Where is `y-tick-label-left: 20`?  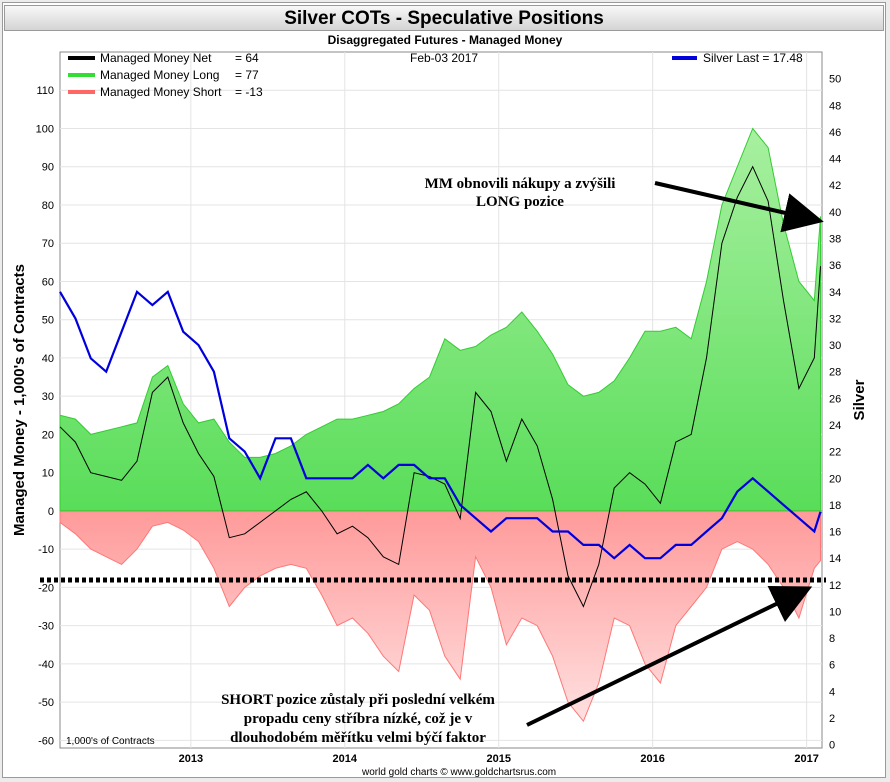
y-tick-label-left: 20 is located at coordinates (48, 435).